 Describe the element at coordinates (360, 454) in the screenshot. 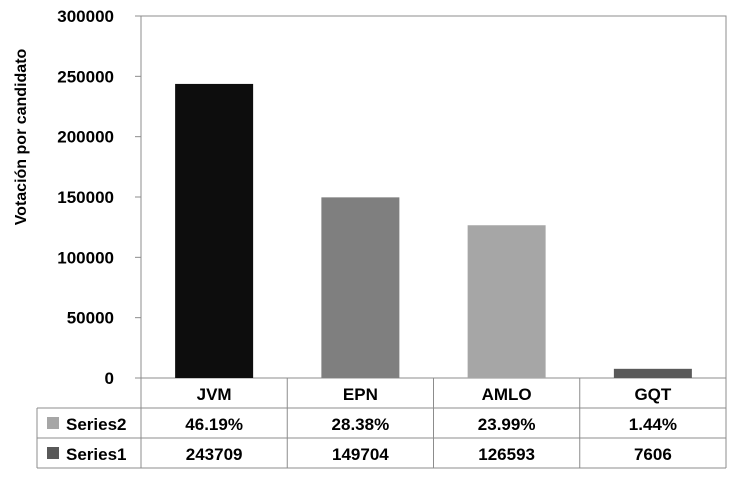

I see `table-cell: 149704` at that location.